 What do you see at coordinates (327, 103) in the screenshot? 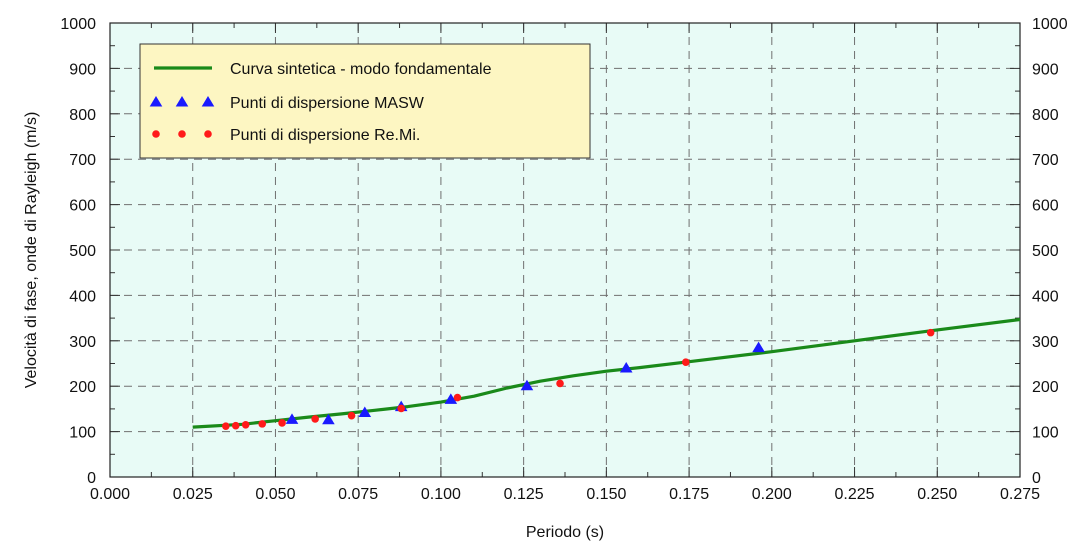
I see `legend-label: Punti di dispersione MASW` at bounding box center [327, 103].